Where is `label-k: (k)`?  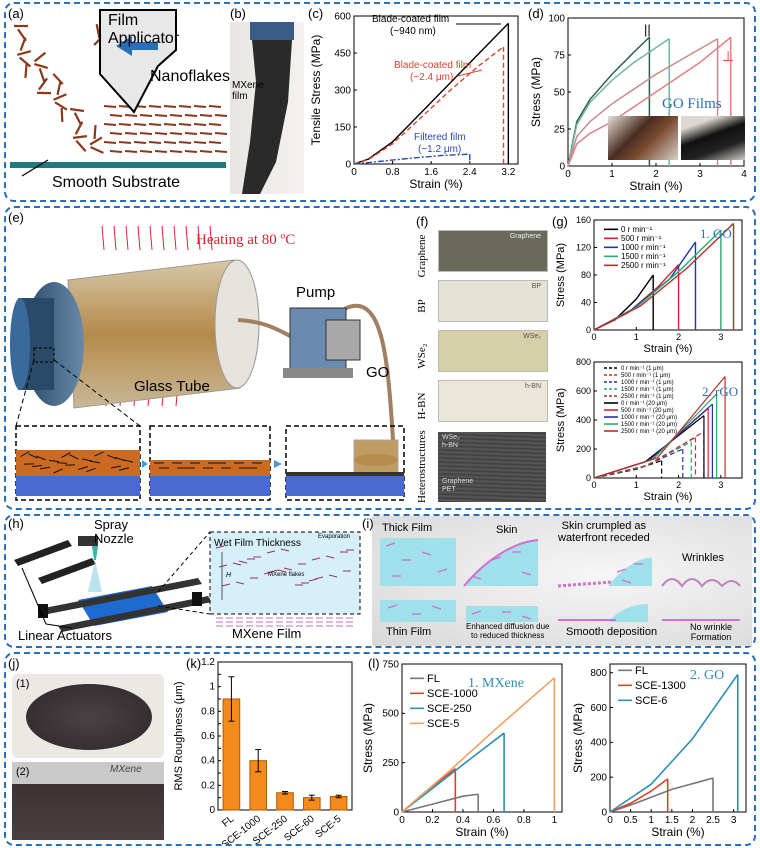 label-k: (k) is located at coordinates (194, 663).